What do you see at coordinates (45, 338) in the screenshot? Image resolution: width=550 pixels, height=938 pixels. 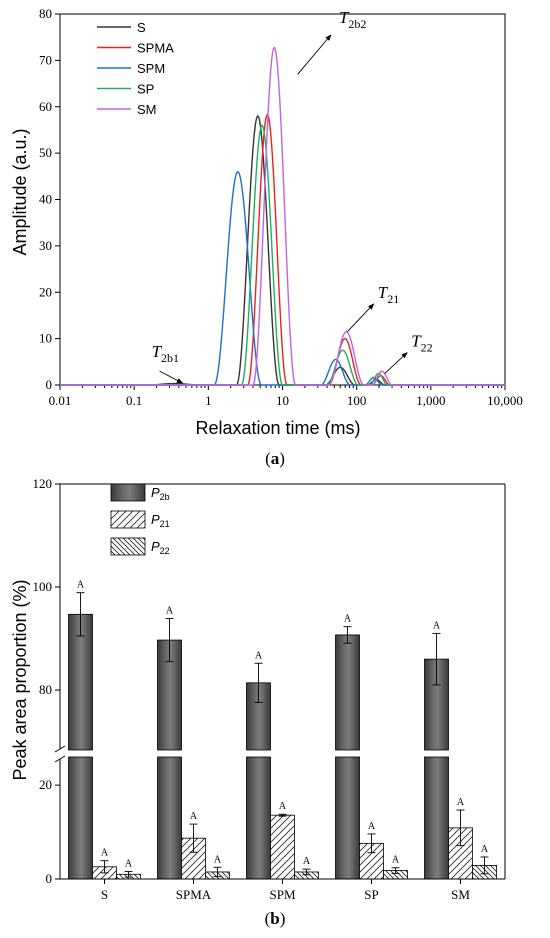 I see `y-tick-label: 10` at bounding box center [45, 338].